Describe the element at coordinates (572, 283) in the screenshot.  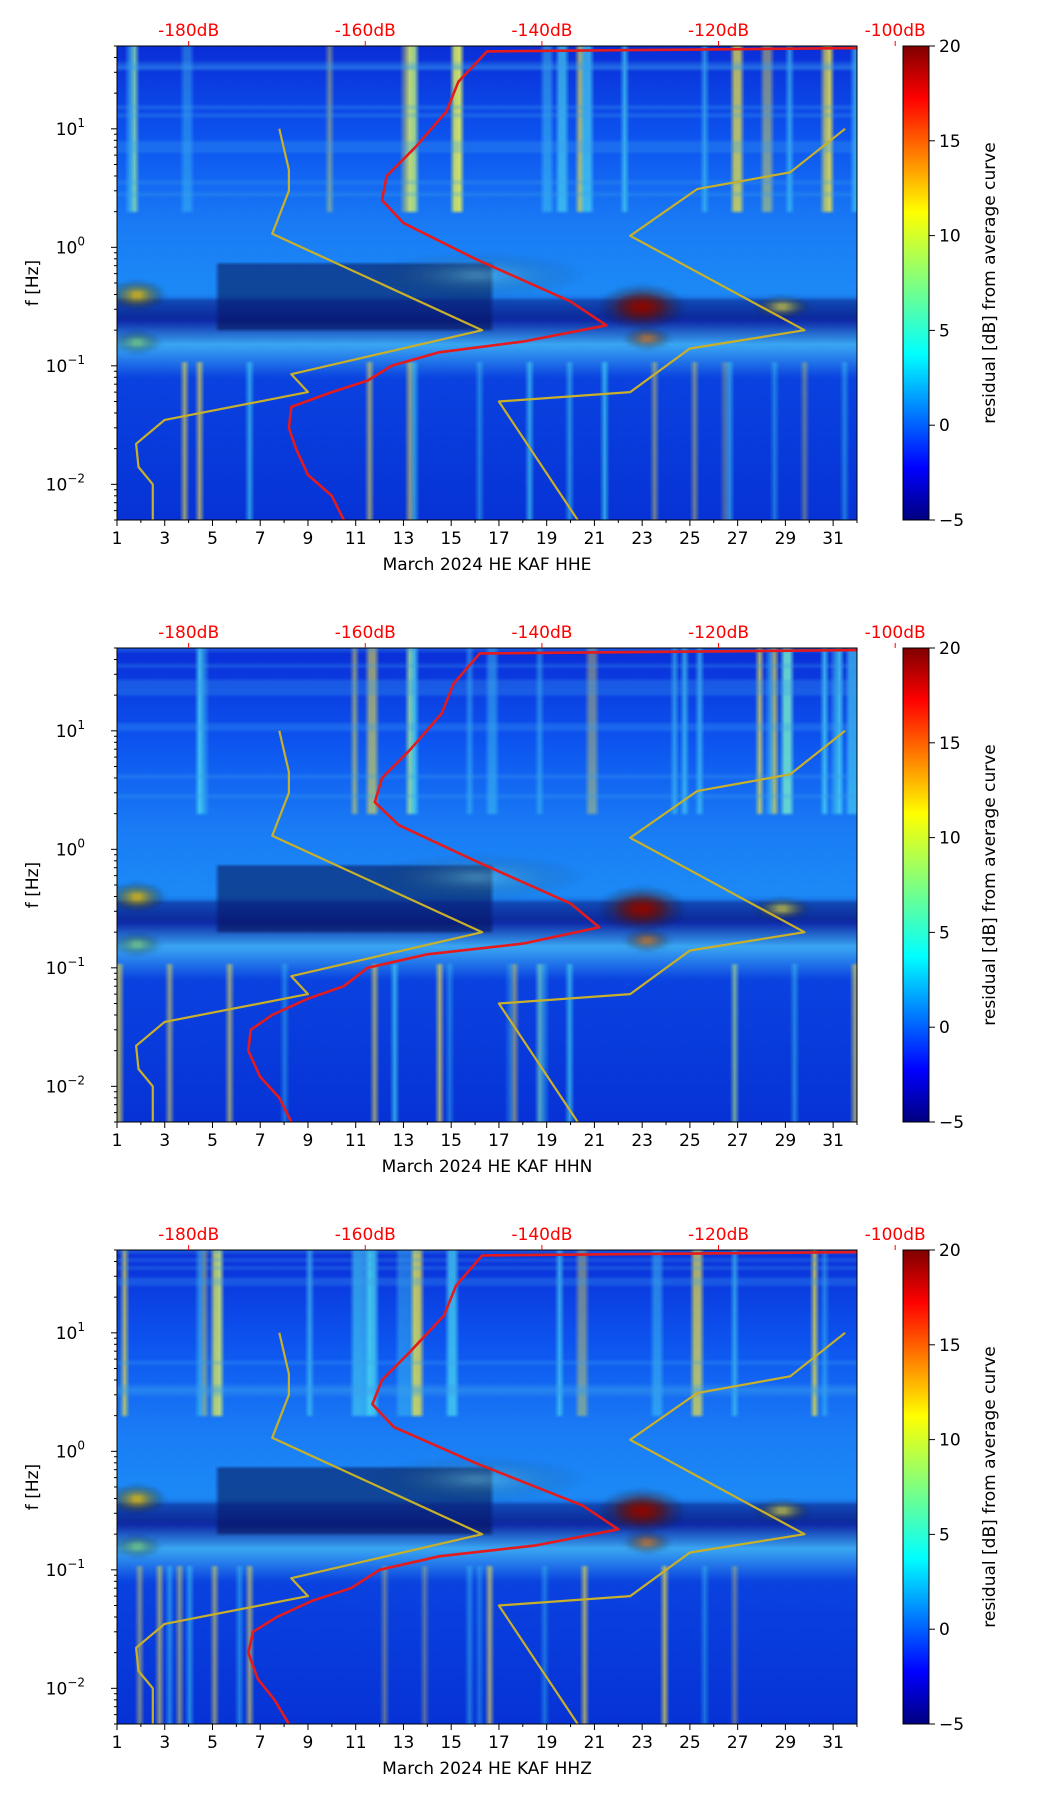
I see `average-psd-curve` at that location.